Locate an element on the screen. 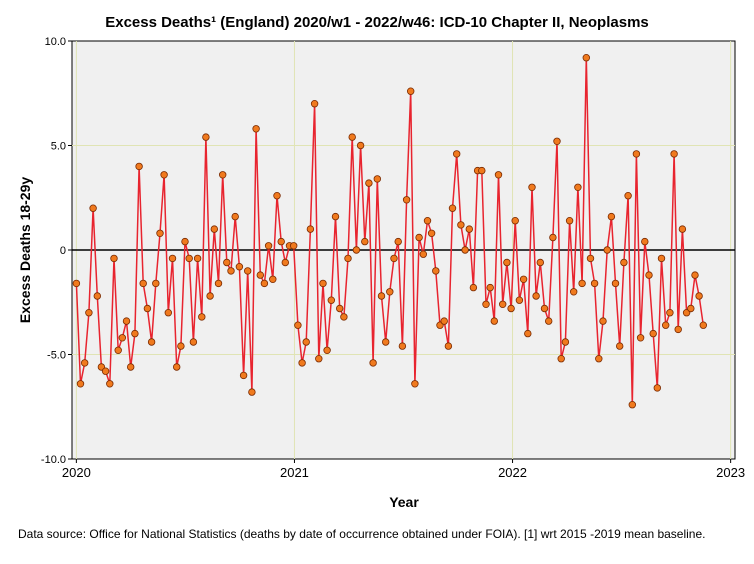  x-tick-label: 2021 is located at coordinates (294, 472).